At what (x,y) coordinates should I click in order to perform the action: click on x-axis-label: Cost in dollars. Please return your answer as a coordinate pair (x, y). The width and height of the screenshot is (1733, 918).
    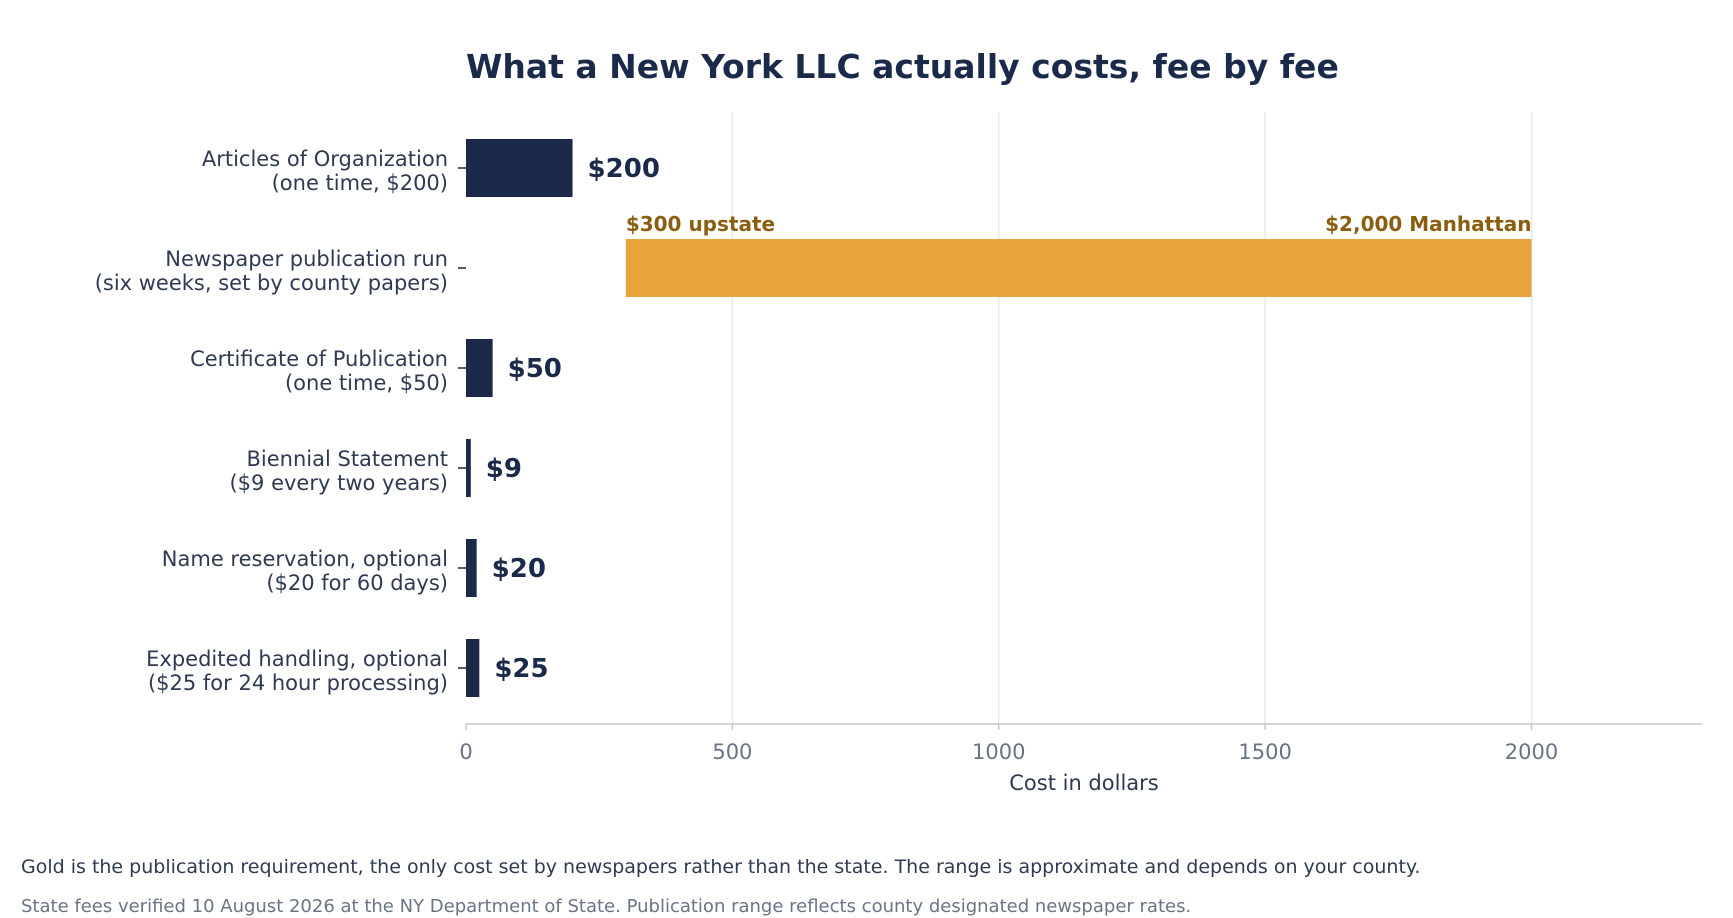
    Looking at the image, I should click on (1083, 783).